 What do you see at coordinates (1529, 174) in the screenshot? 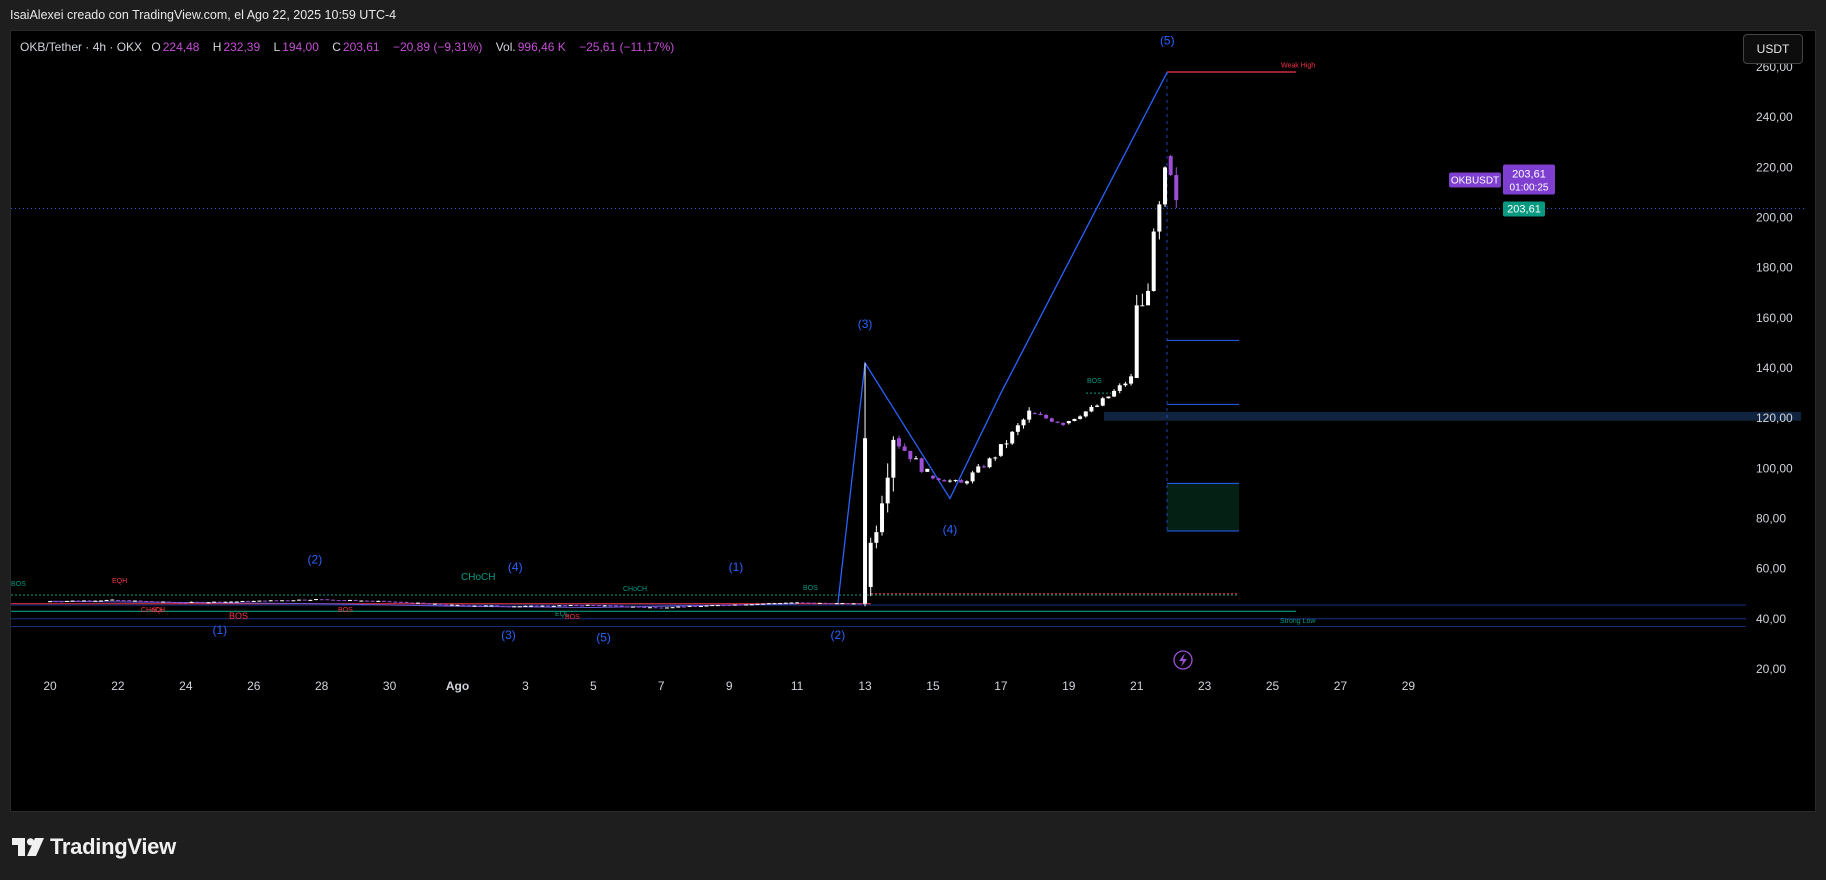
I see `price-tag-text: 203,61` at bounding box center [1529, 174].